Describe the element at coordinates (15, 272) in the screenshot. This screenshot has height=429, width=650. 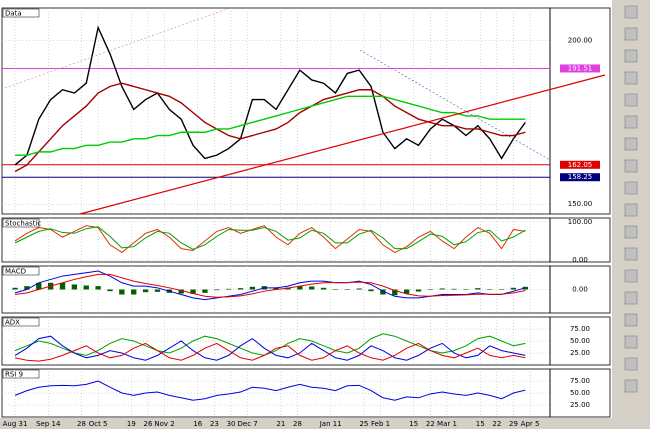
I see `panel-title: MACD` at that location.